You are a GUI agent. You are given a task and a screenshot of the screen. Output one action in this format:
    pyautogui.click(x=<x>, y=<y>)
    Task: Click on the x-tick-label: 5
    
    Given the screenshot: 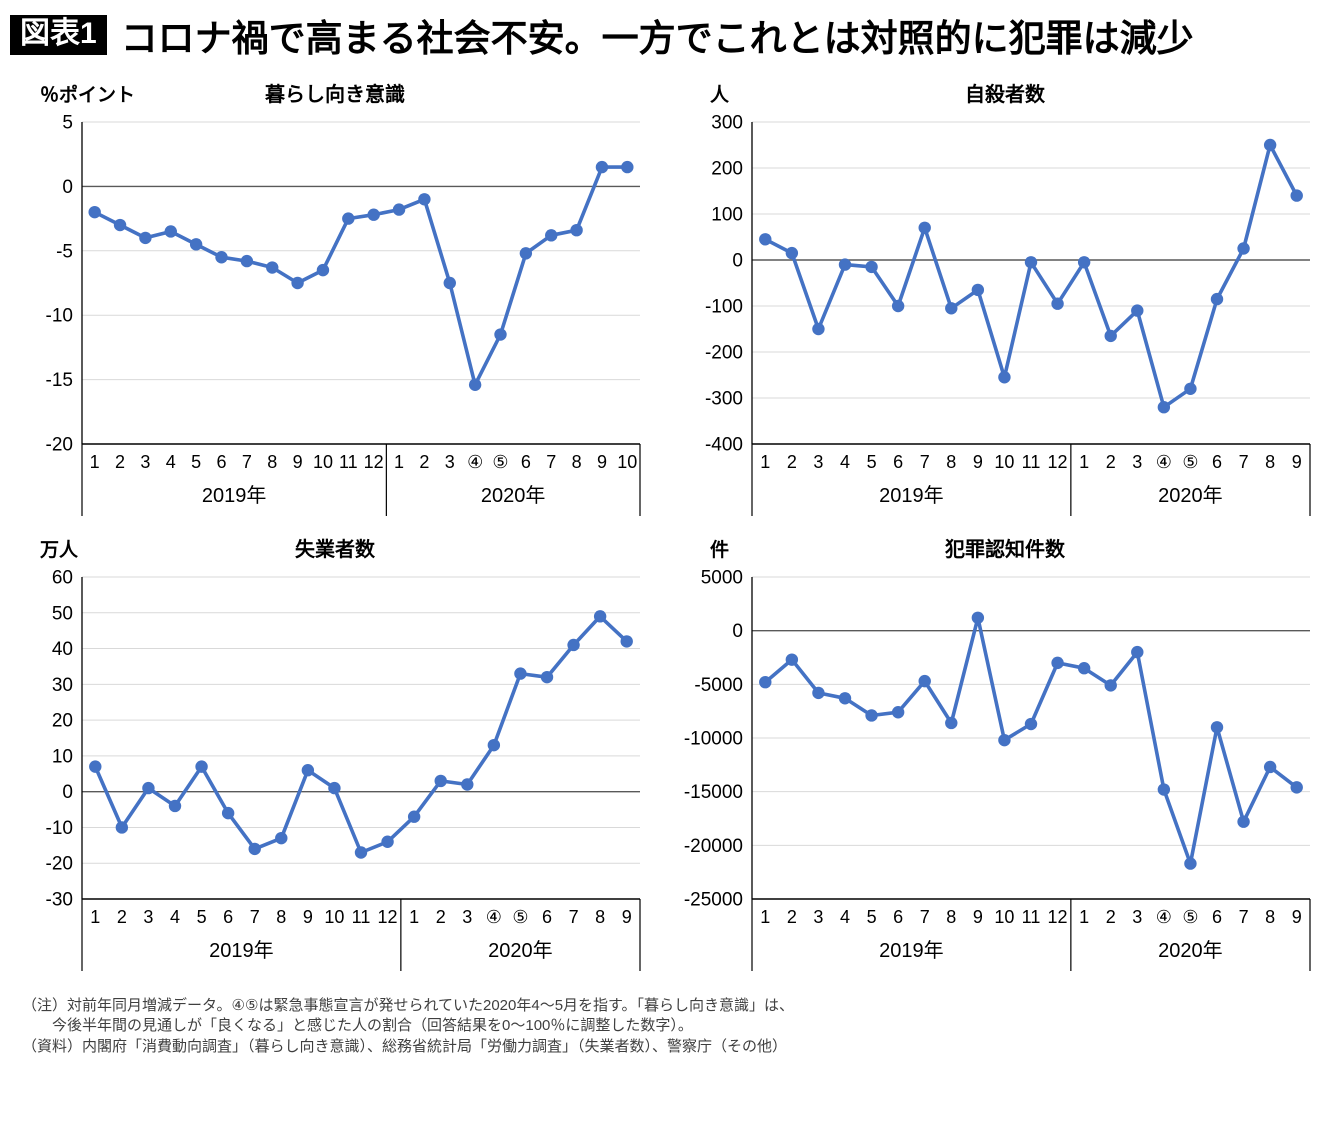 What is the action you would take?
    pyautogui.click(x=196, y=462)
    